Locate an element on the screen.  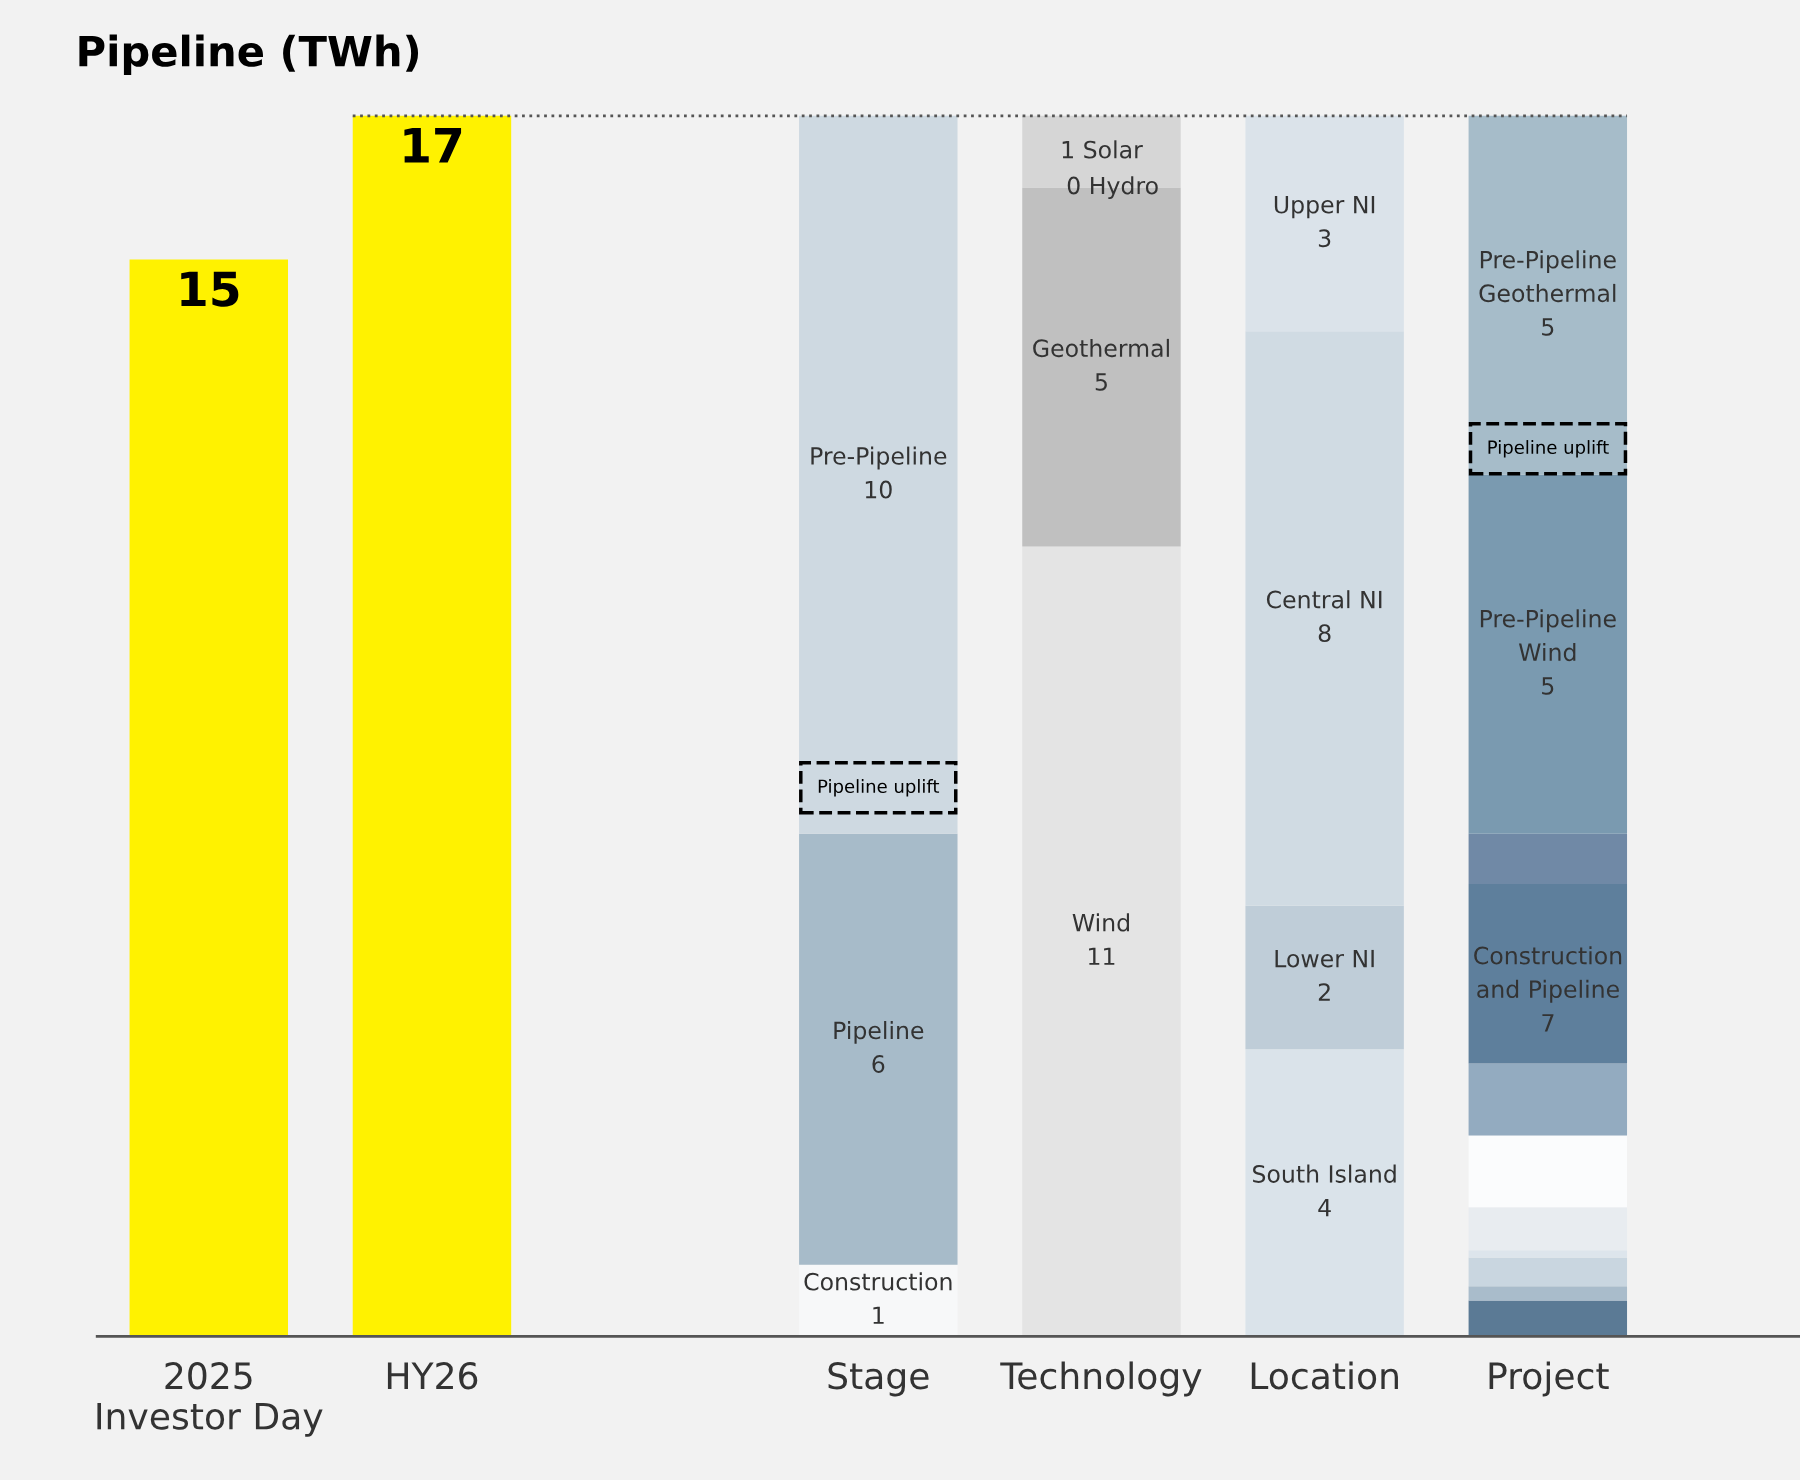
data-label: Construction 1 is located at coordinates (878, 1298).